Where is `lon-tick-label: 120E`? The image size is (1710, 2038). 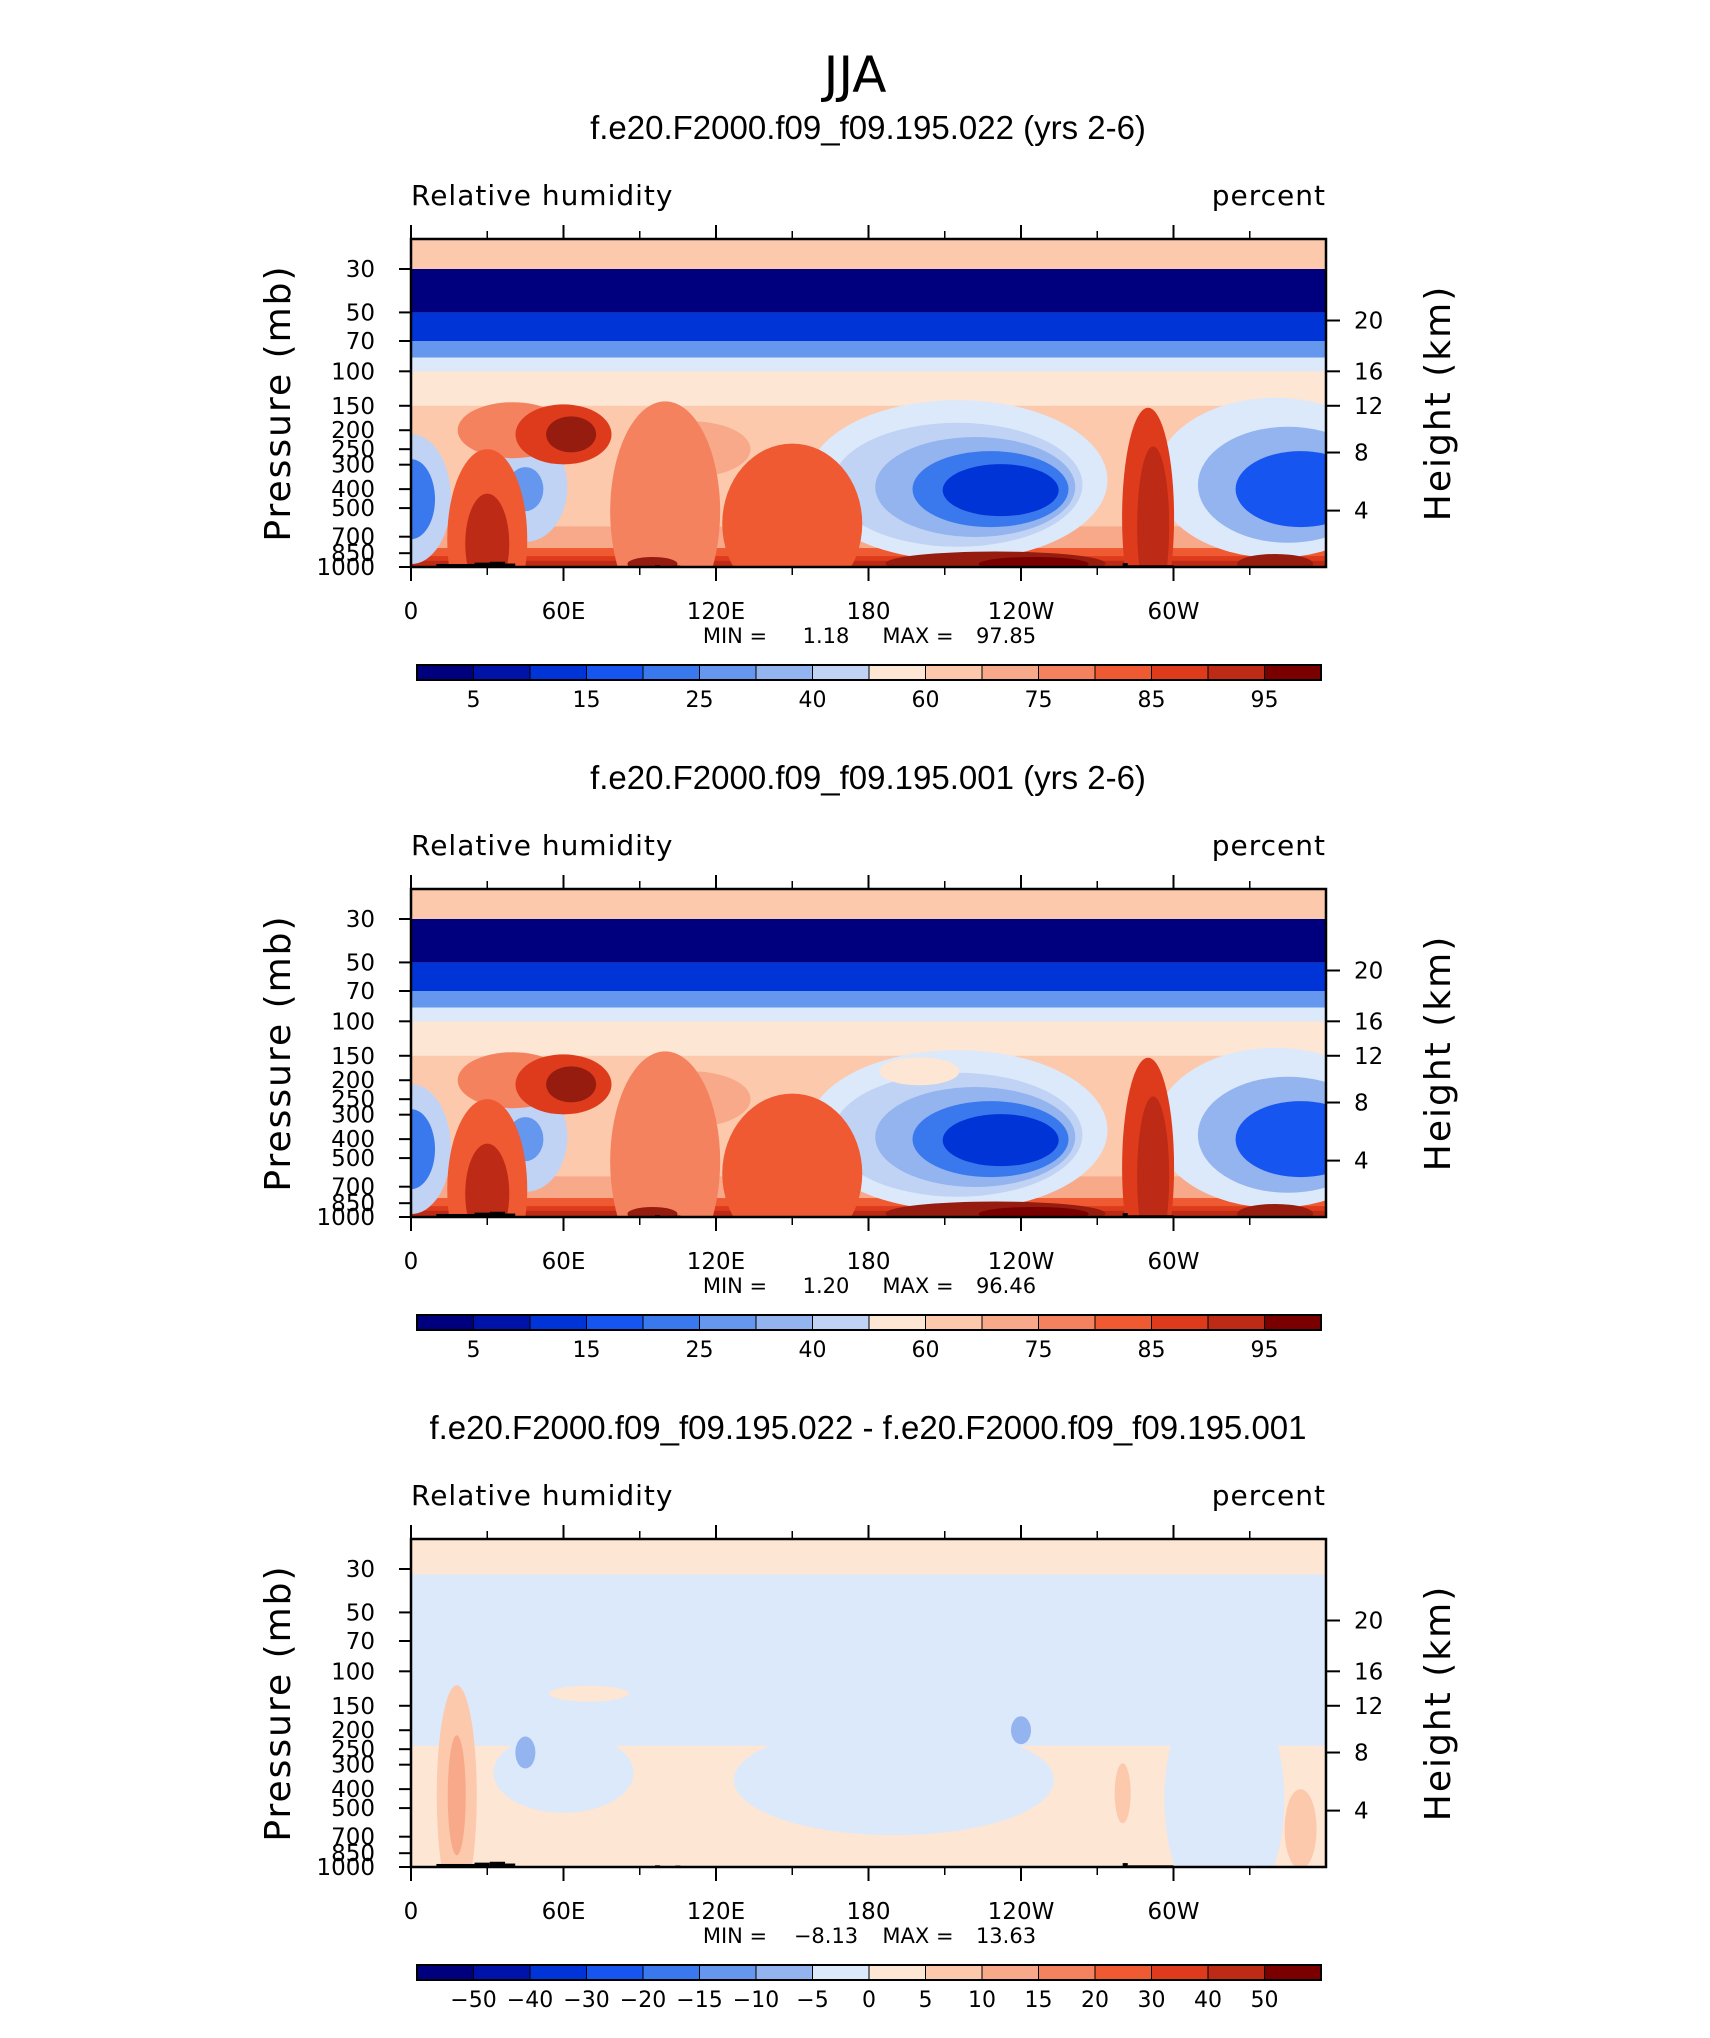
lon-tick-label: 120E is located at coordinates (716, 1912).